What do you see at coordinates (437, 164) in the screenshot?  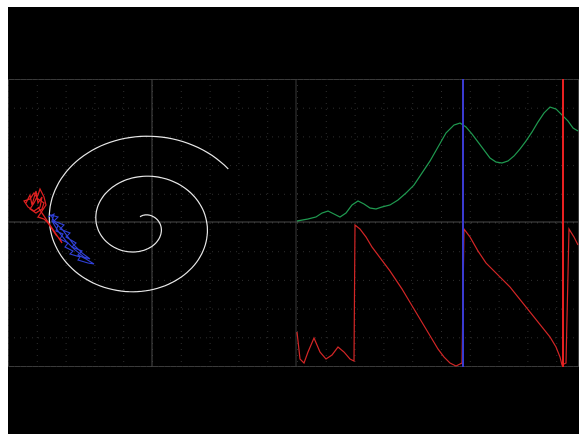 I see `green-trace` at bounding box center [437, 164].